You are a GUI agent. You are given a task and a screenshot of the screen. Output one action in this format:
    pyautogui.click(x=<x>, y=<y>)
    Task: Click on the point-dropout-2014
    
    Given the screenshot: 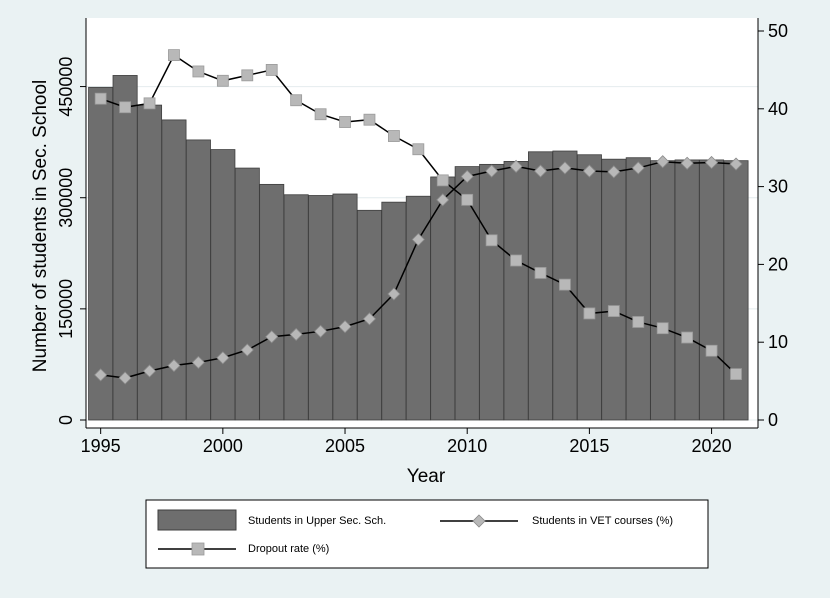 What is the action you would take?
    pyautogui.click(x=565, y=284)
    